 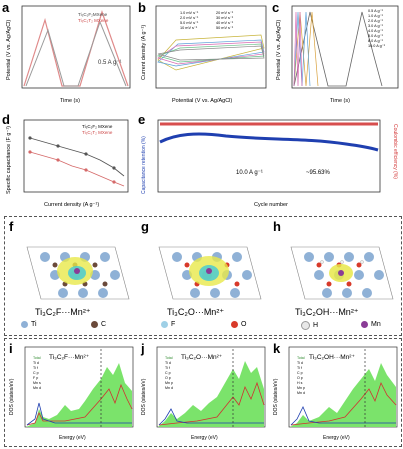 What do you see at coordinates (35, 368) in the screenshot?
I see `legend-i-3: Ti f` at bounding box center [35, 368].